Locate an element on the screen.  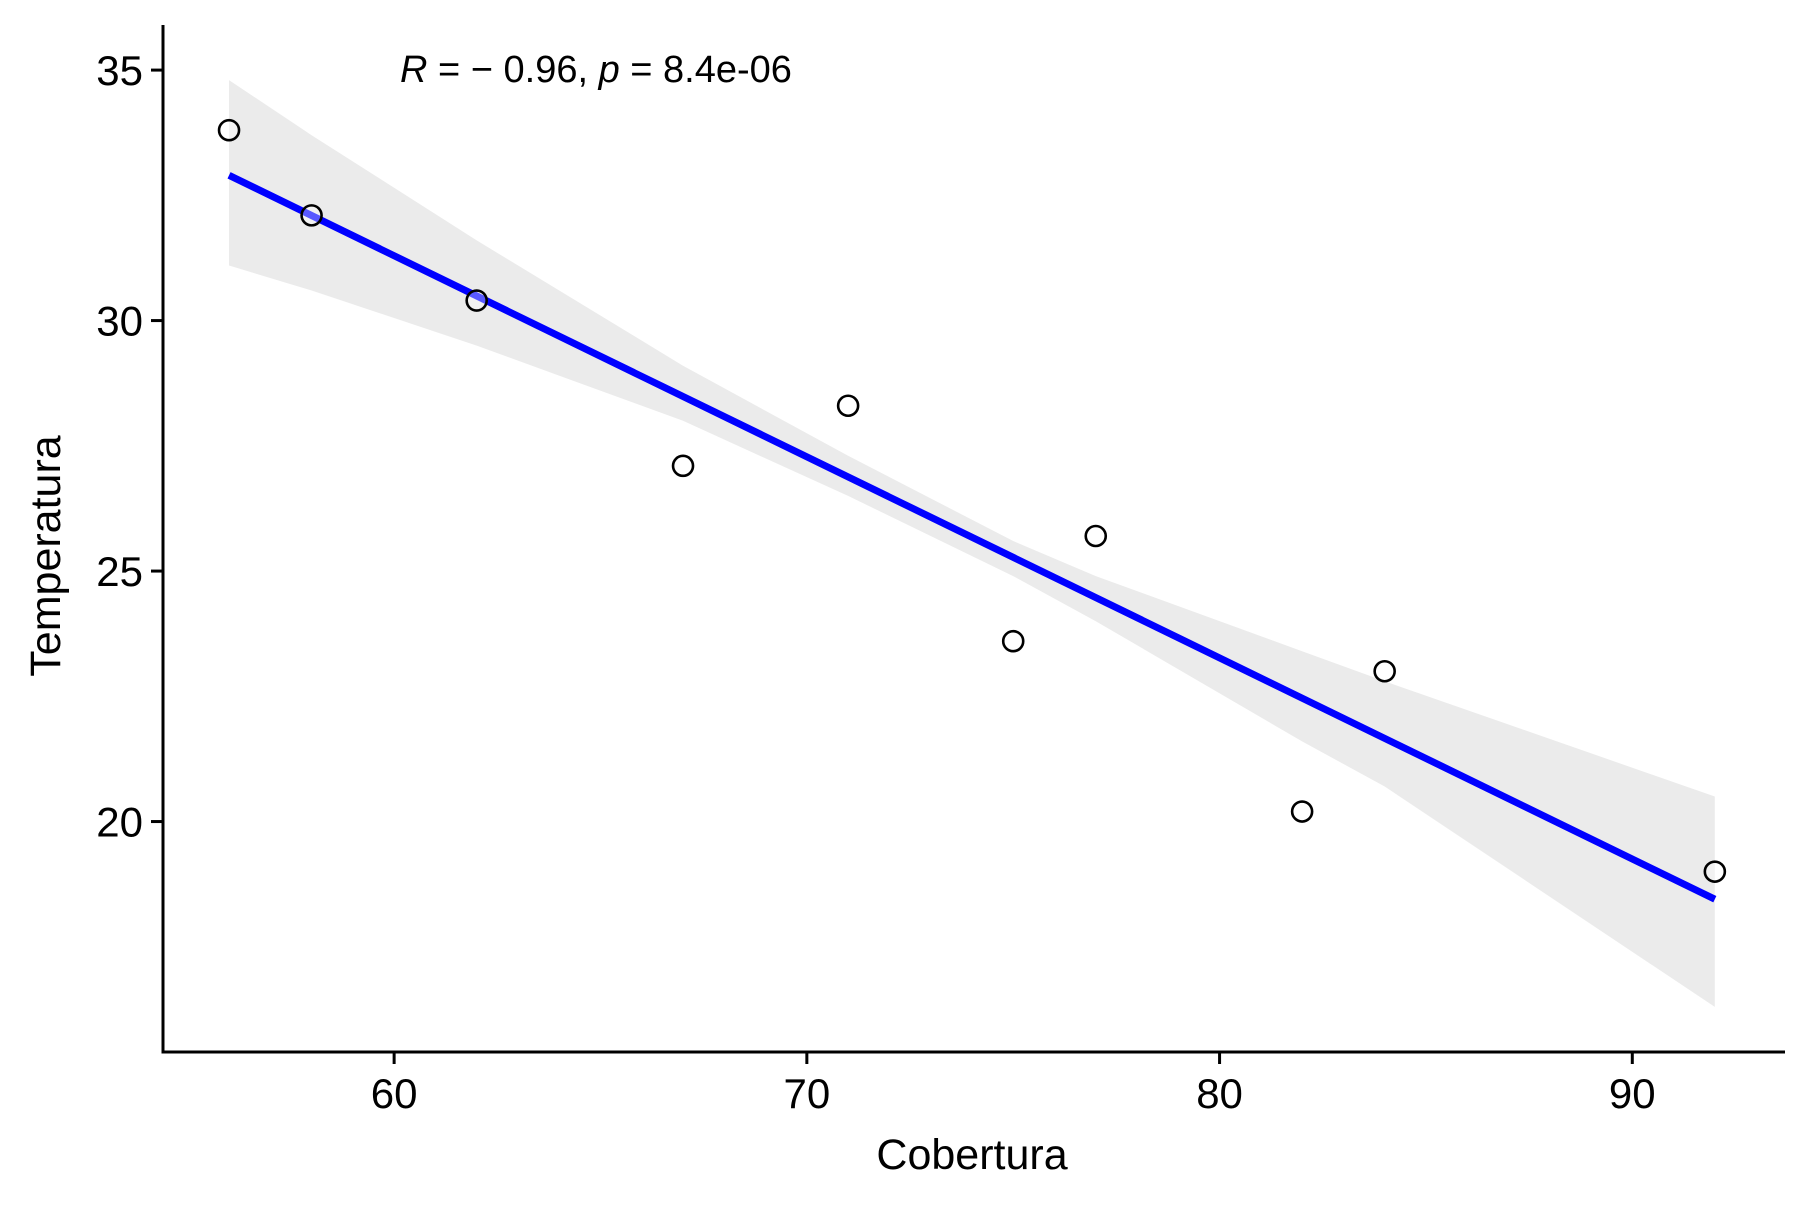
p-value-text: = 8.4e-06 is located at coordinates (706, 70).